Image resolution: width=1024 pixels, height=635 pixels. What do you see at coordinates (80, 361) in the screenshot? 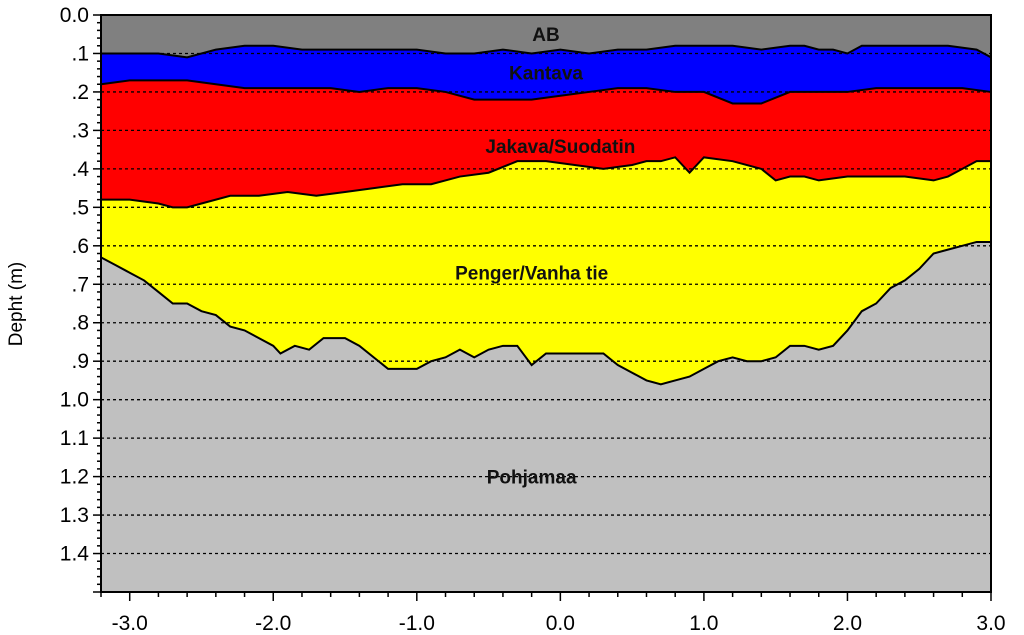
I see `y-tick-label: .9` at bounding box center [80, 361].